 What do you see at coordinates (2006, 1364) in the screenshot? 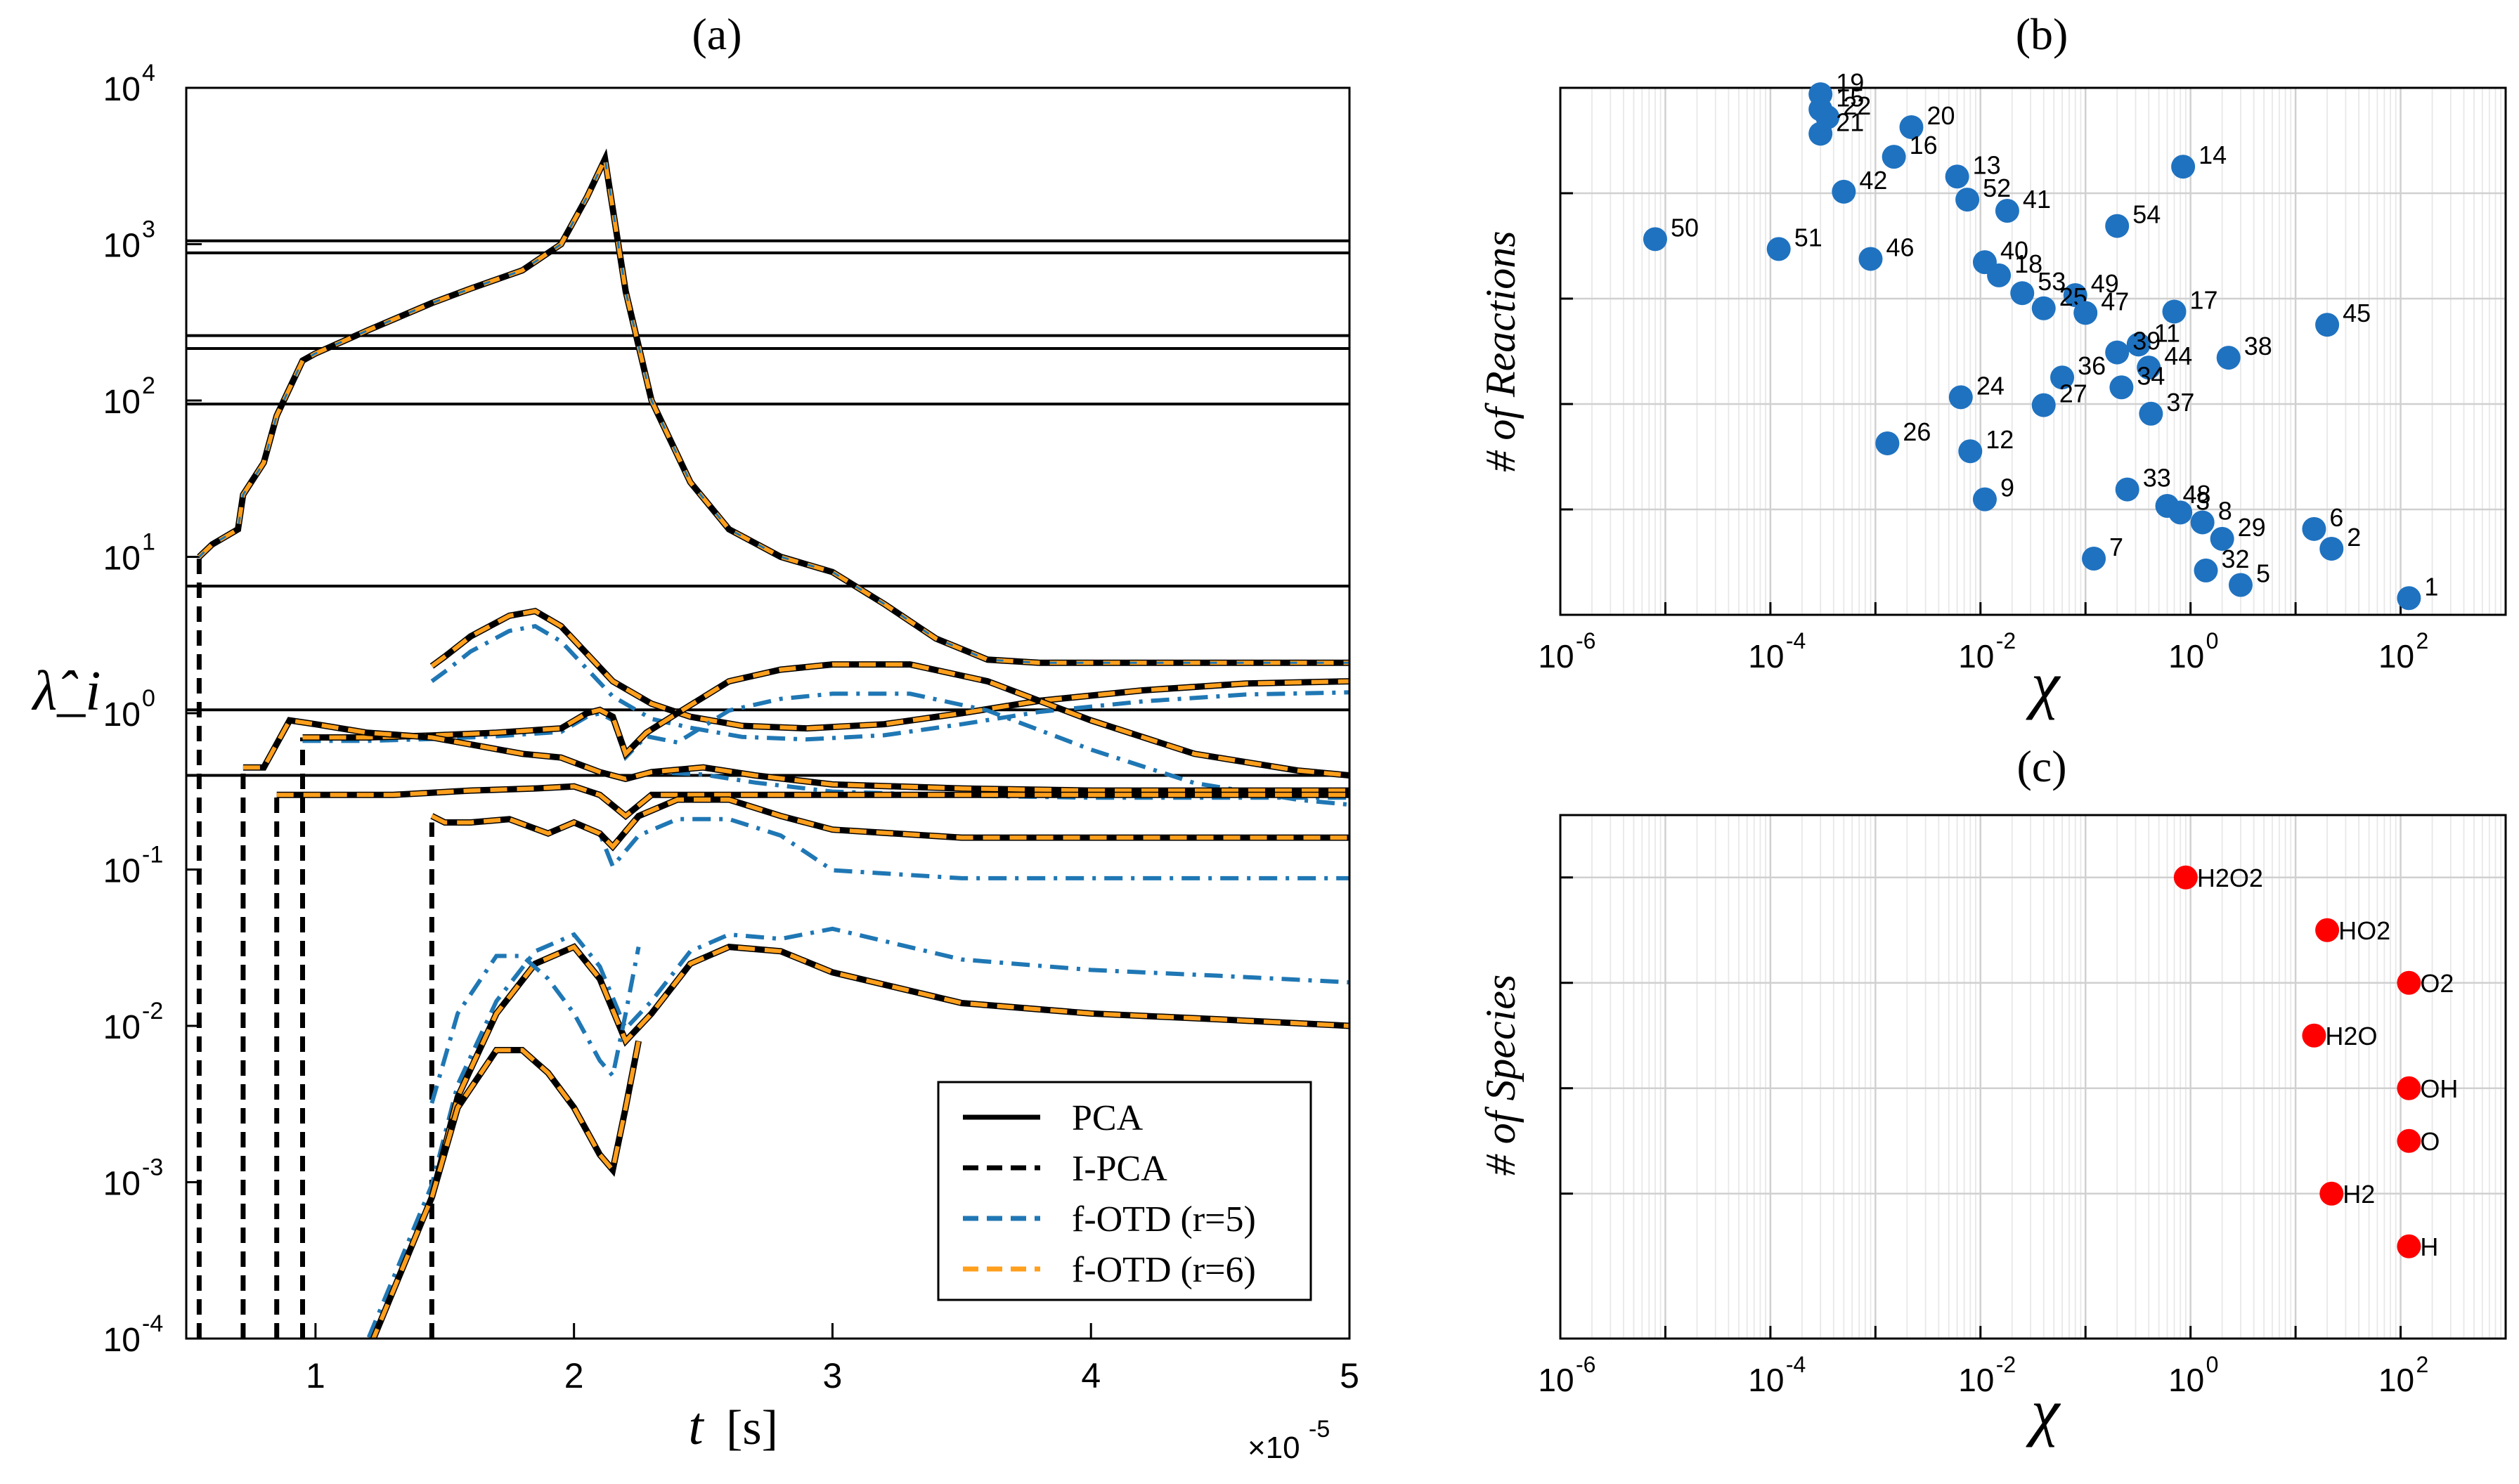
I see `panel-c-xtick-exp-3: -2` at bounding box center [2006, 1364].